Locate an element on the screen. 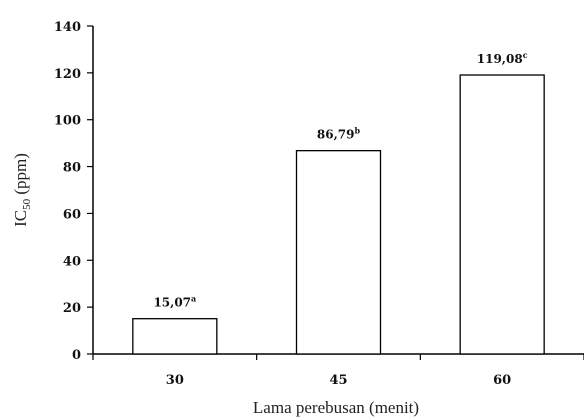  data-label-superscript: b is located at coordinates (357, 131).